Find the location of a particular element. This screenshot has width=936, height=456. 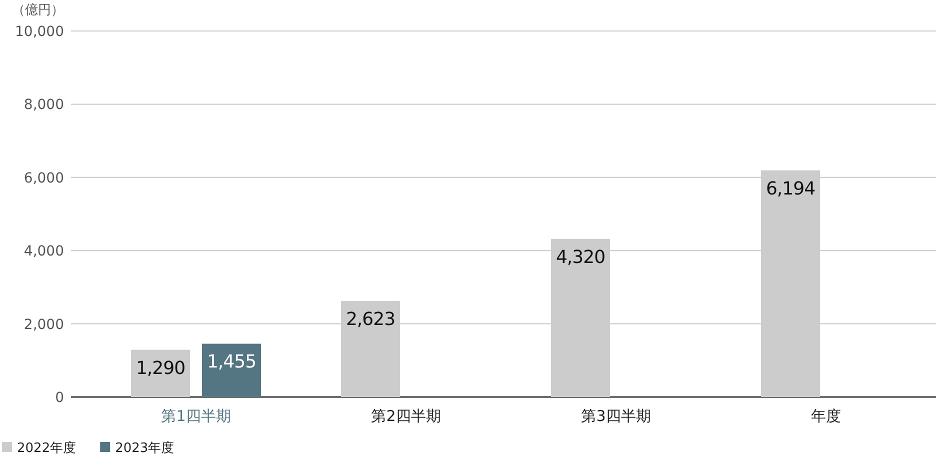

x-tick-label: 年度 is located at coordinates (826, 416).